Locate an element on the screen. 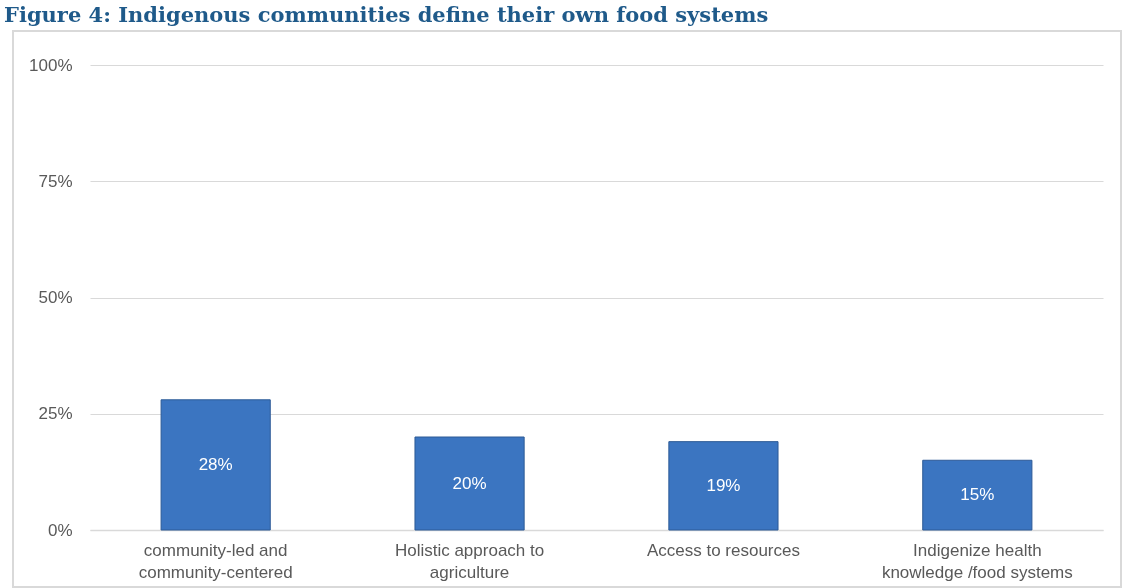  data-label: 19% is located at coordinates (723, 485).